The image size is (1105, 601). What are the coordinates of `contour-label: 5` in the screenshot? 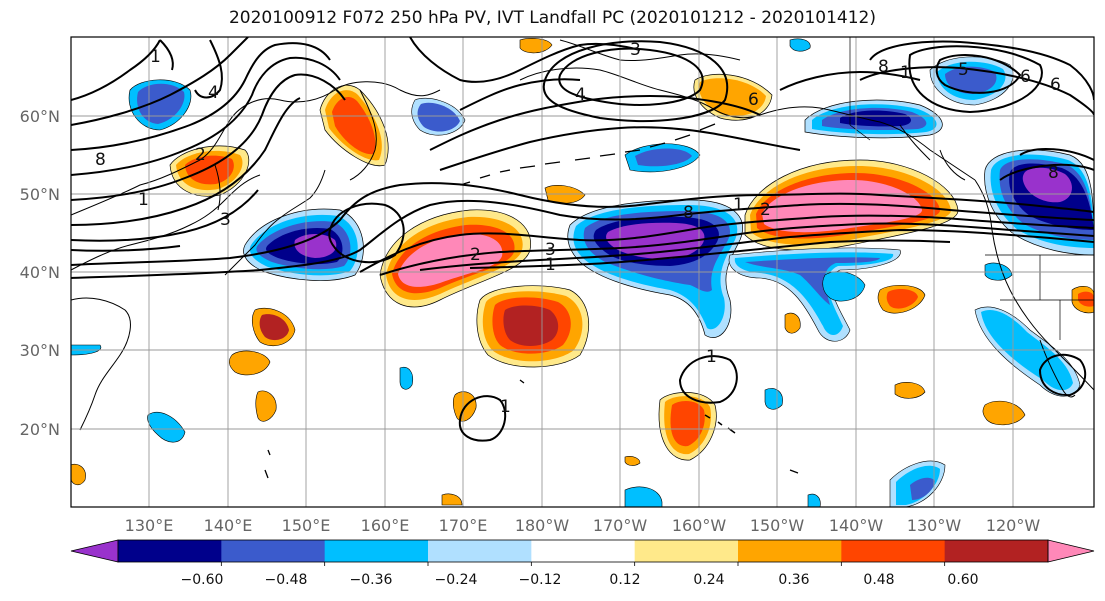 It's located at (963, 70).